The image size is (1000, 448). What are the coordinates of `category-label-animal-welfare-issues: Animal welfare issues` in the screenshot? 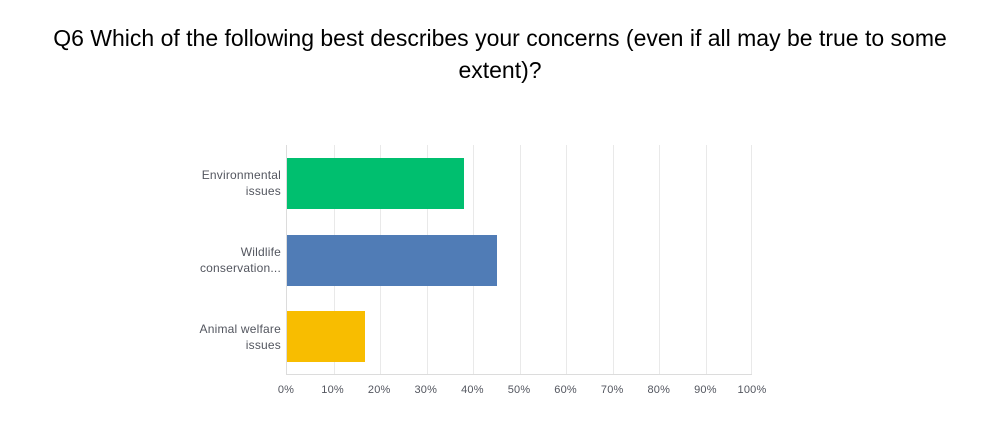 It's located at (140, 337).